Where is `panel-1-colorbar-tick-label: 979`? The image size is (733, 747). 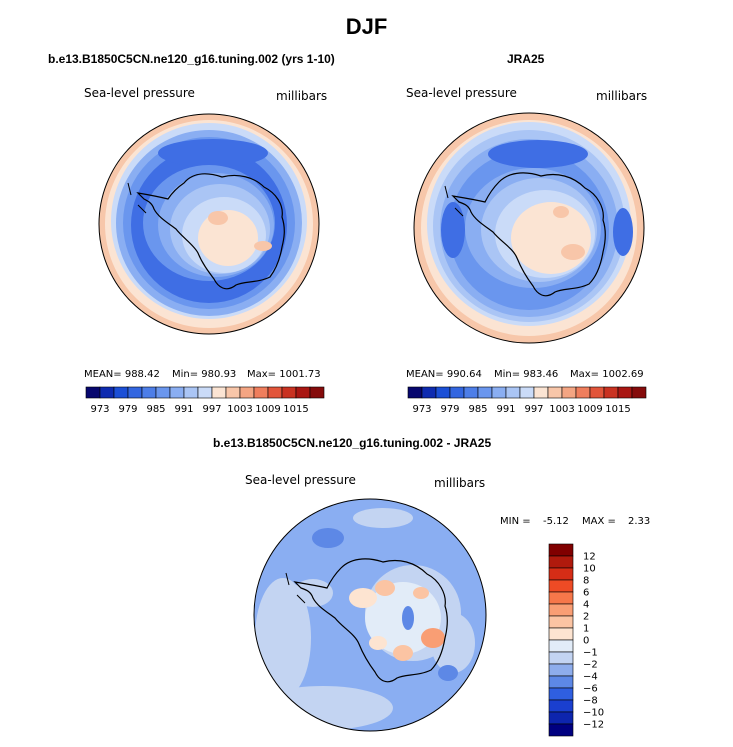 panel-1-colorbar-tick-label: 979 is located at coordinates (127, 409).